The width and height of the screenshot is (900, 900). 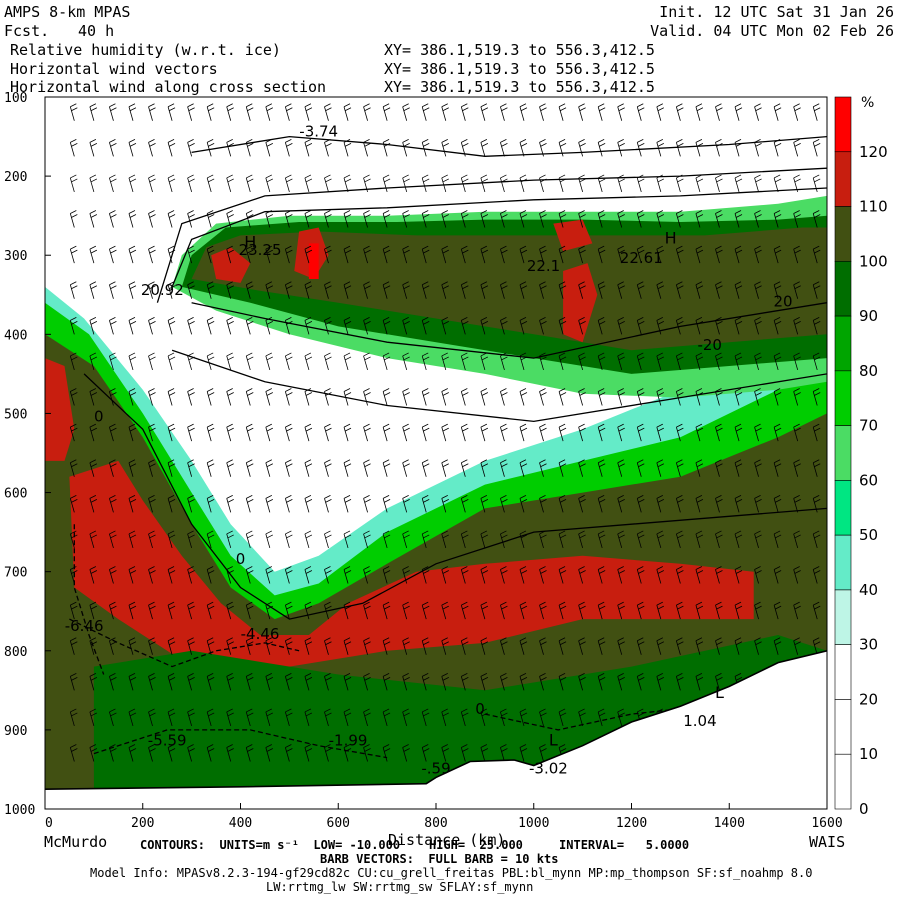 I want to click on y-tick-label: 300, so click(x=15, y=256).